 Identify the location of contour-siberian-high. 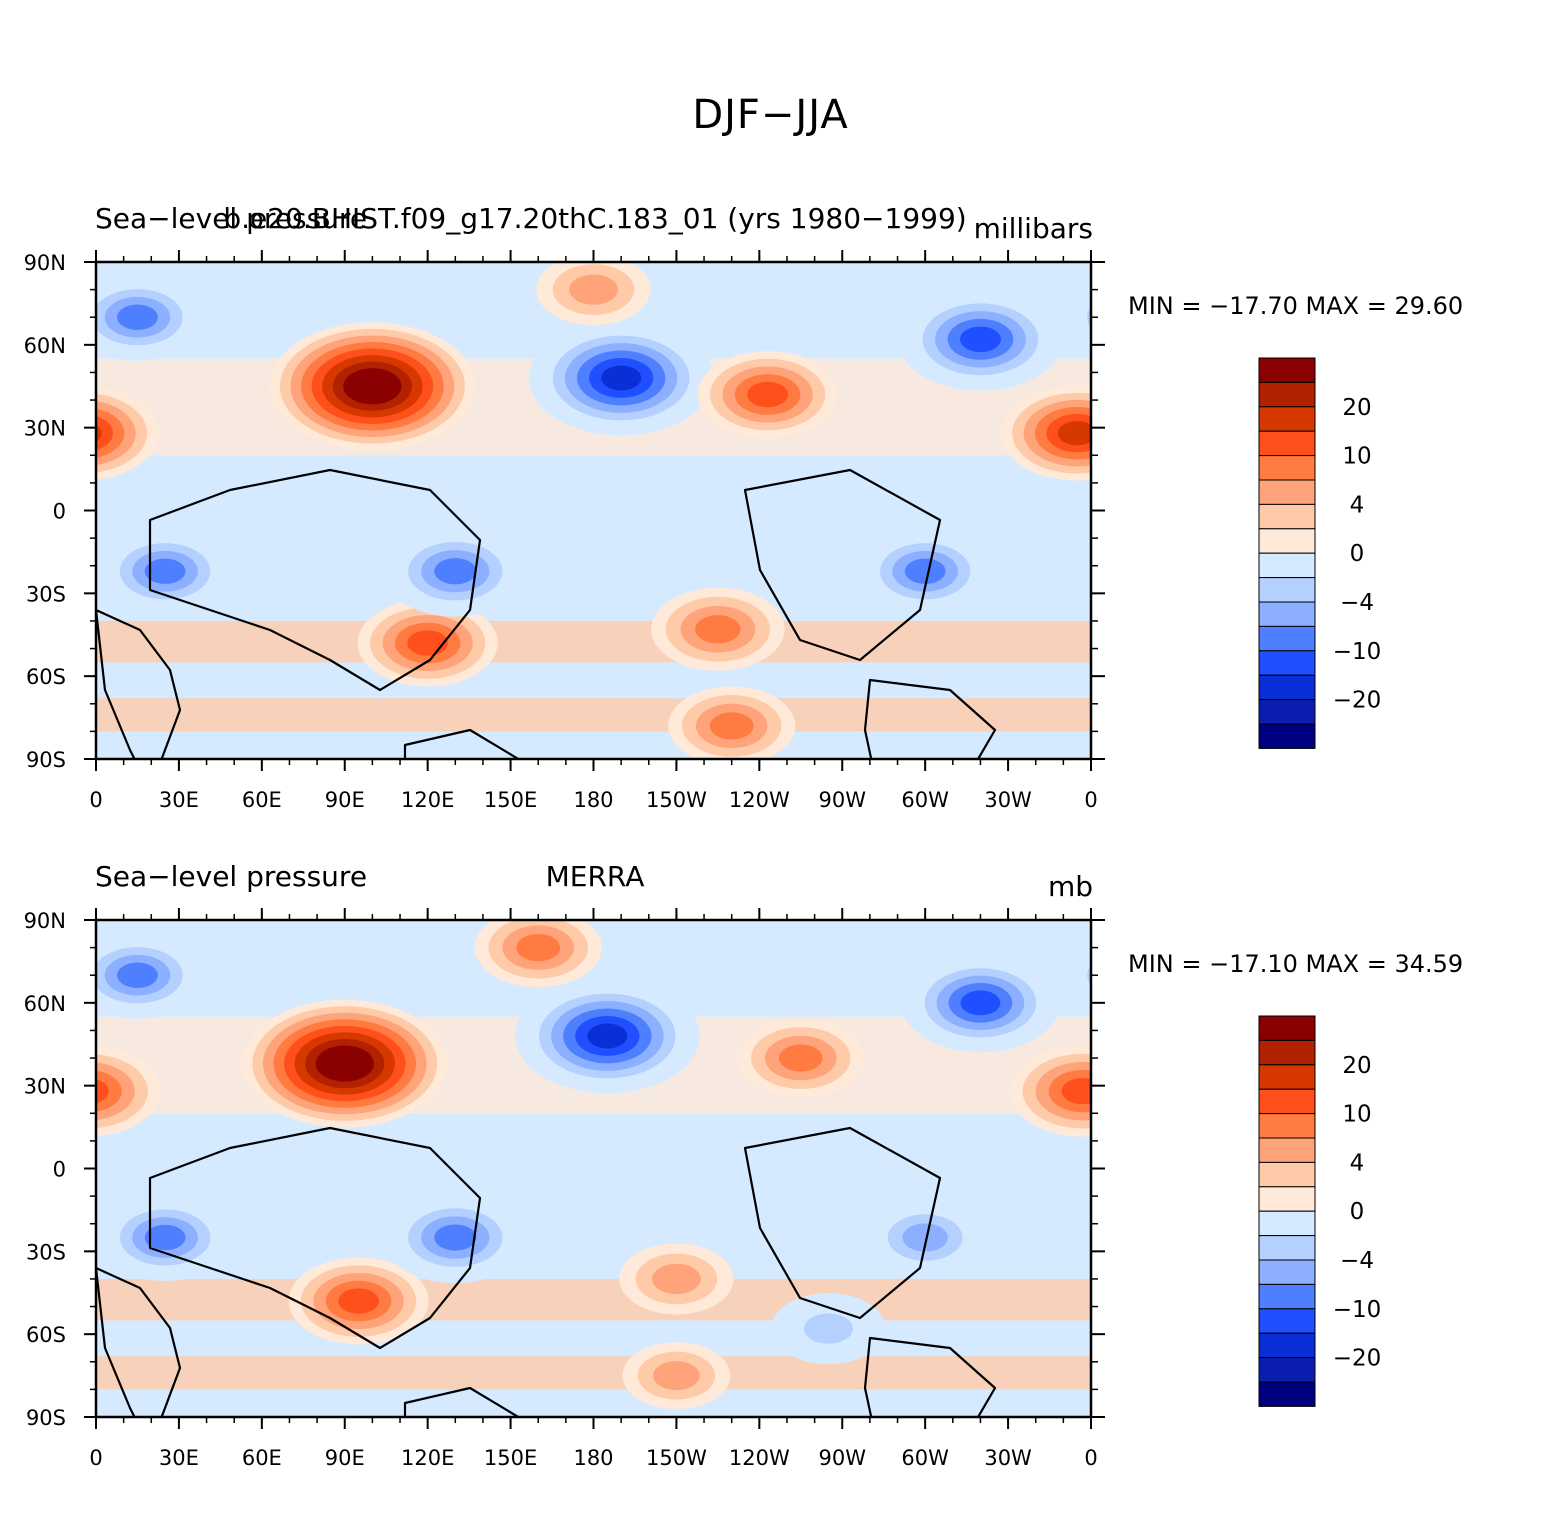
(345, 1064).